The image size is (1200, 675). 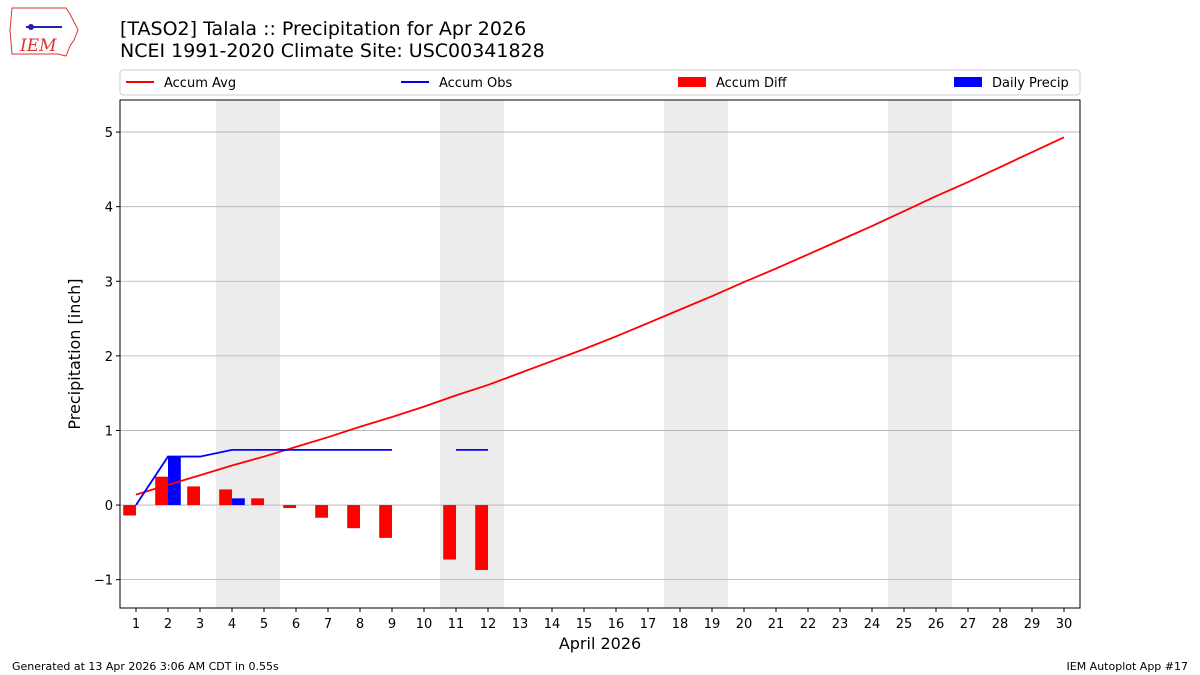 I want to click on x-tick-label: 13, so click(x=520, y=624).